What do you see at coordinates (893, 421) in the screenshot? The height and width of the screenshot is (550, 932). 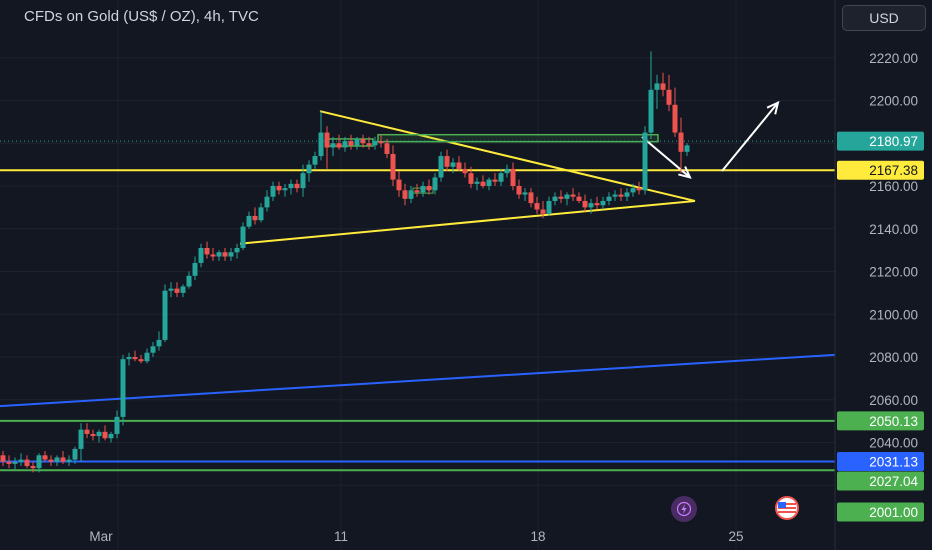 I see `price-label-text: 2050.13` at bounding box center [893, 421].